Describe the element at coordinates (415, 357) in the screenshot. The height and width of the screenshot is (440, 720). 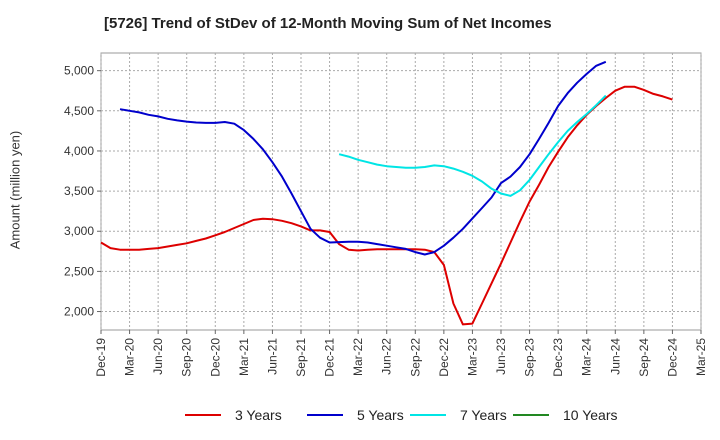
I see `x-tick-label: Sep-22` at that location.